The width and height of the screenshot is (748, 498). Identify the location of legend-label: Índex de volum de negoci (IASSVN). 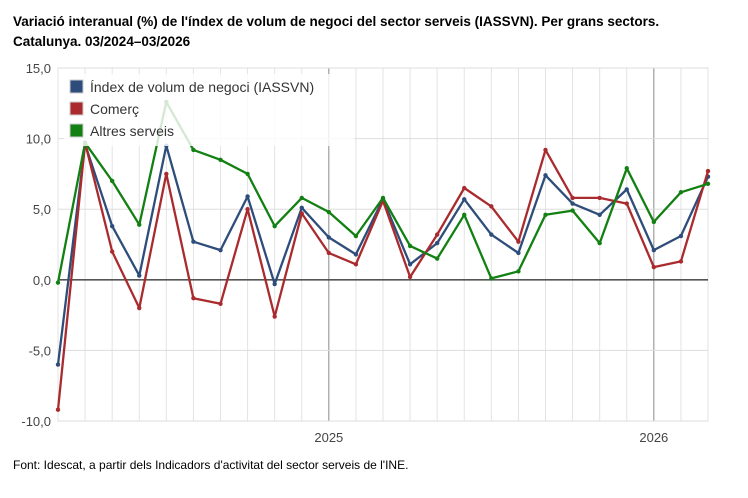
(202, 87).